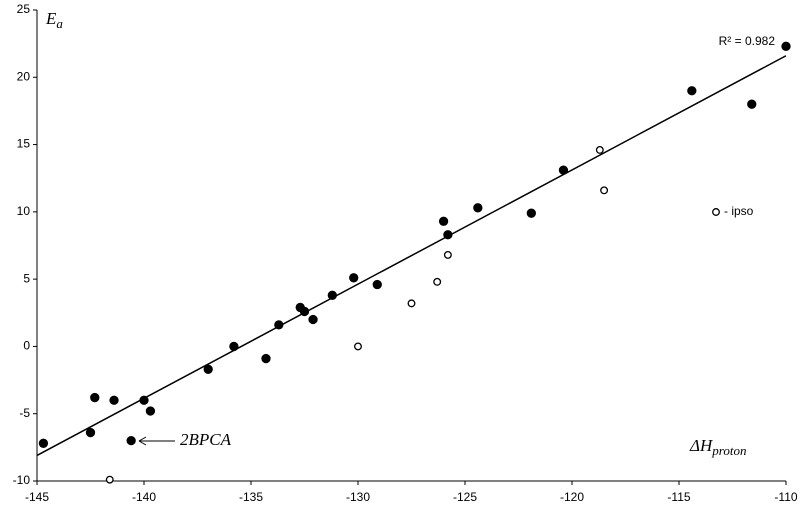  Describe the element at coordinates (206, 439) in the screenshot. I see `point-annotation: 2BPCA` at that location.